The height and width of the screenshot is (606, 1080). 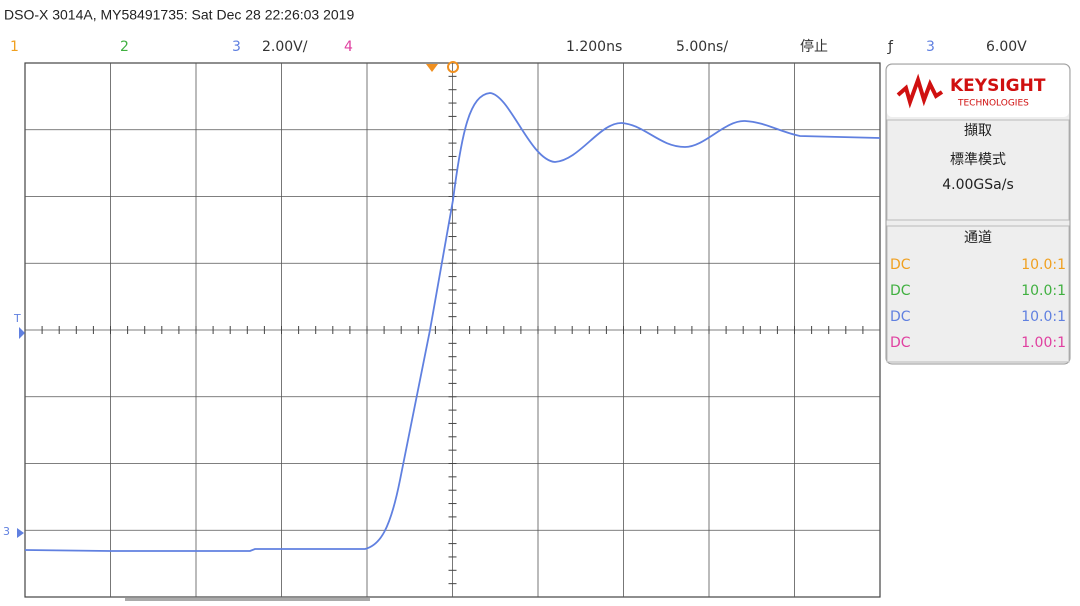 What do you see at coordinates (930, 47) in the screenshot?
I see `trigger-source: 3` at bounding box center [930, 47].